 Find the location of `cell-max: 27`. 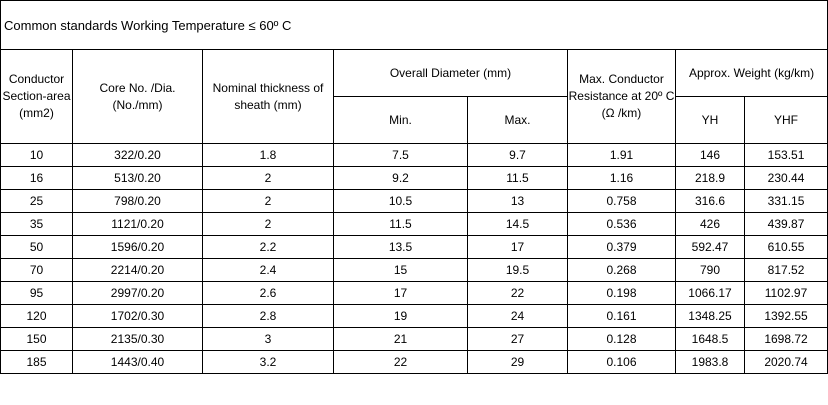

cell-max: 27 is located at coordinates (517, 339).